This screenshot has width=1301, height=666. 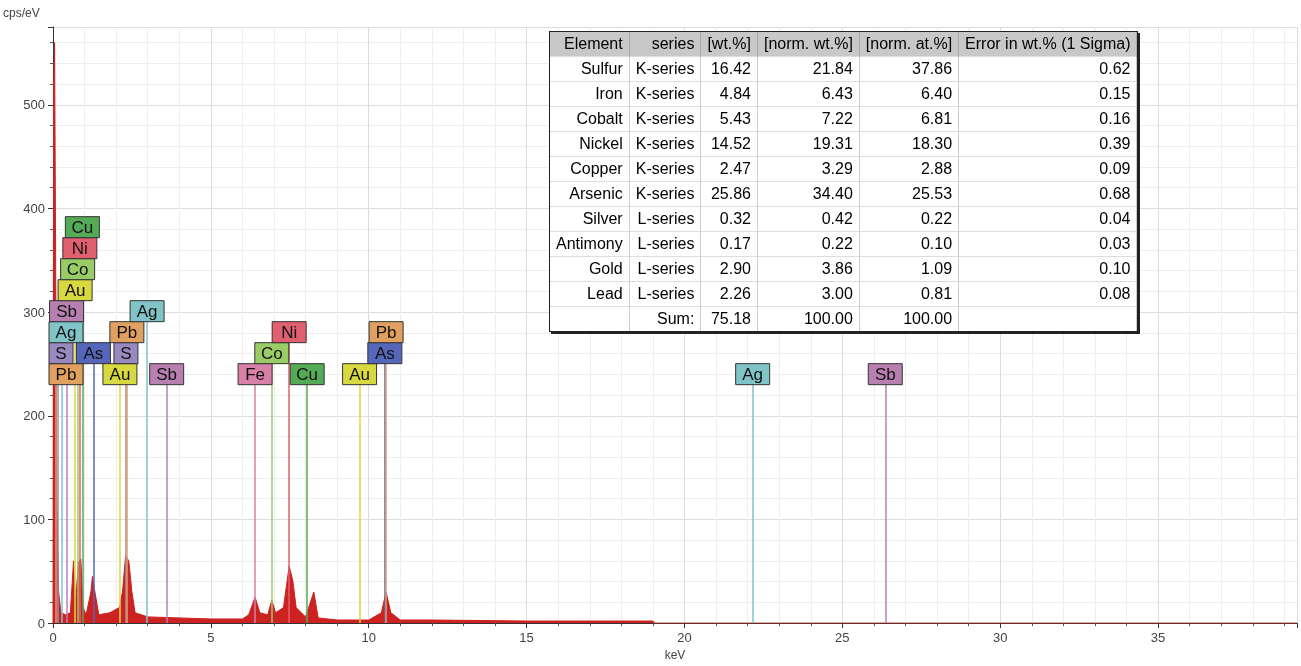 I want to click on y-tick-label: 100, so click(x=34, y=519).